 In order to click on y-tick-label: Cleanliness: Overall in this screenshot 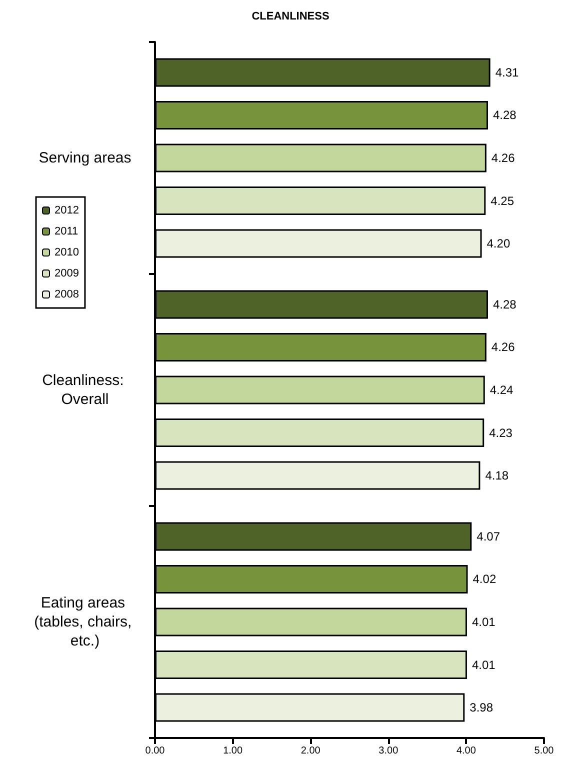, I will do `click(85, 390)`.